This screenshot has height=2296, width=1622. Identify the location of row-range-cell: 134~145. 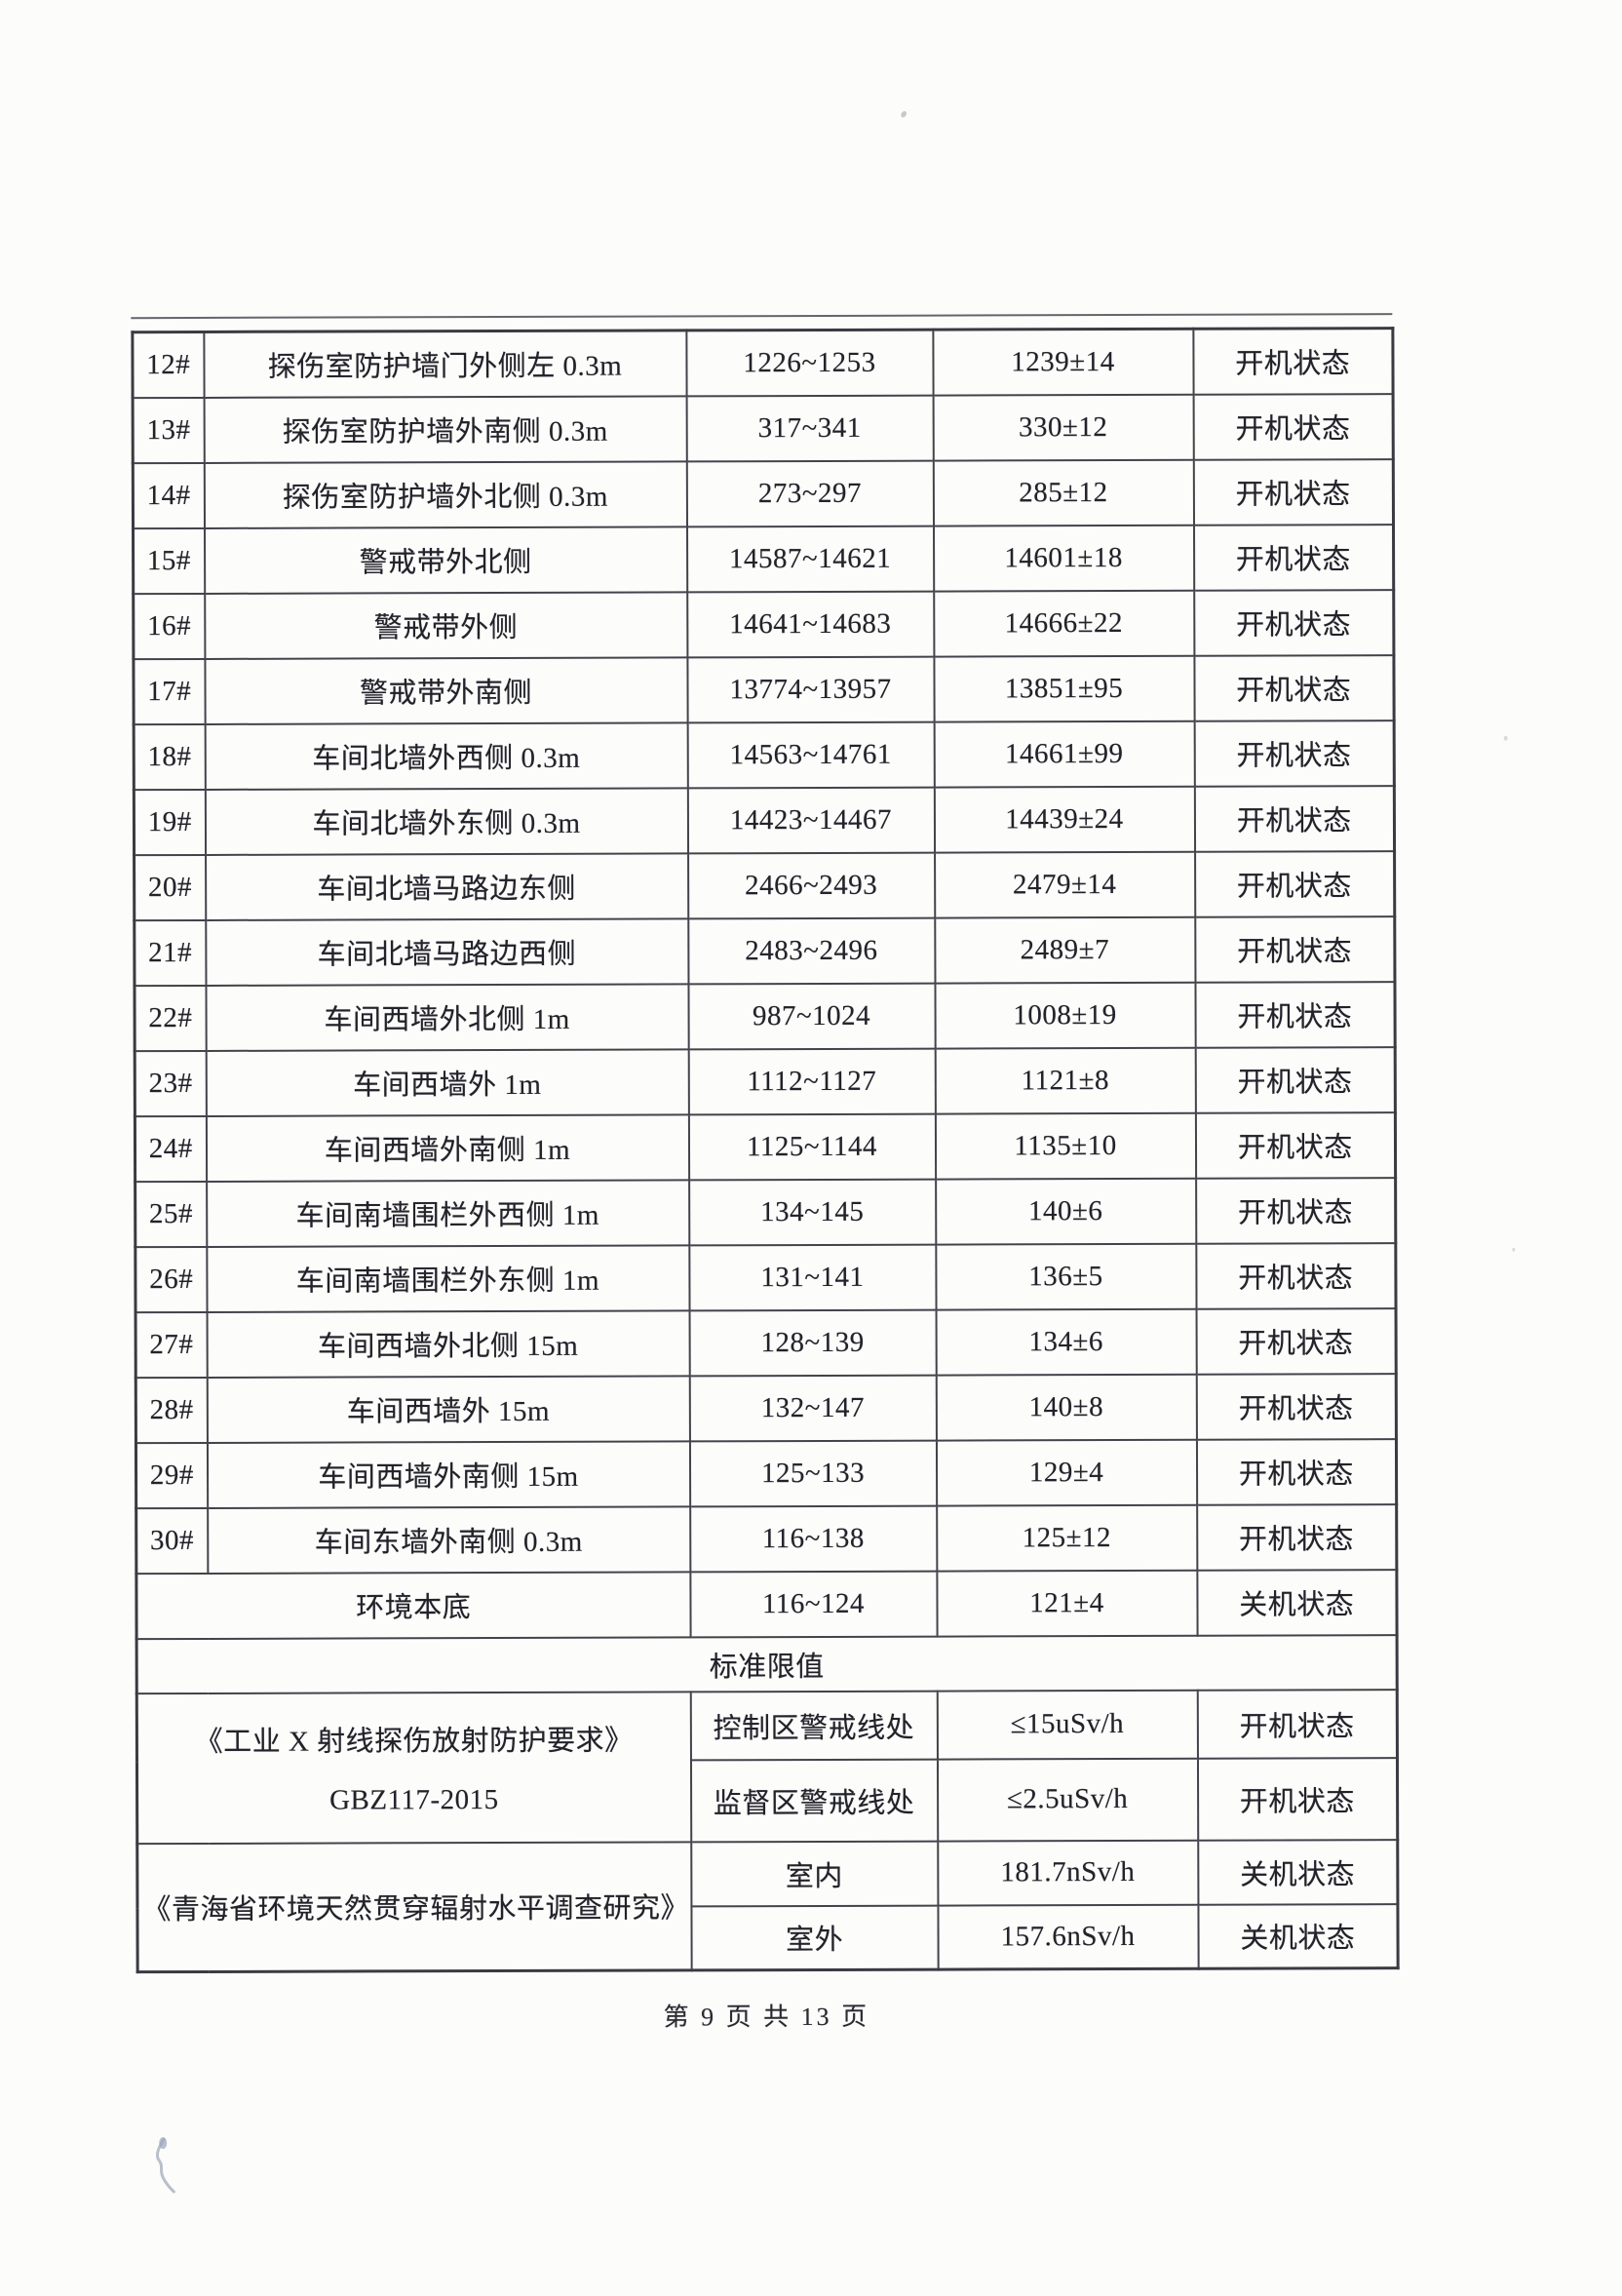
(812, 1212).